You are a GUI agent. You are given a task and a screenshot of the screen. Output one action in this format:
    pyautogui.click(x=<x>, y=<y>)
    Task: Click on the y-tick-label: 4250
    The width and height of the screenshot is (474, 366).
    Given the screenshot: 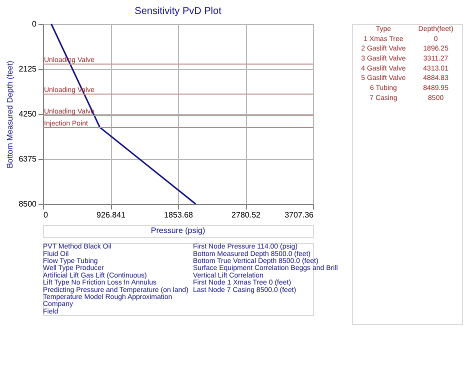 What is the action you would take?
    pyautogui.click(x=28, y=114)
    